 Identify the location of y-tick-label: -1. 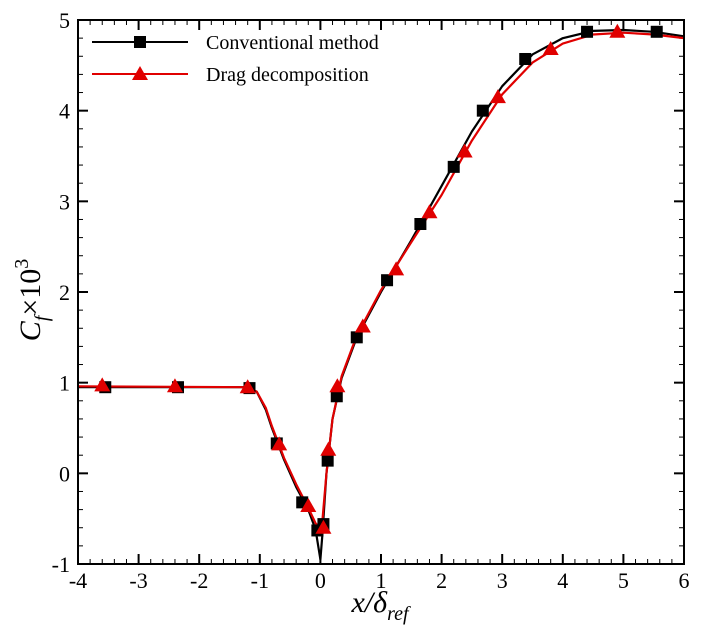
(61, 564).